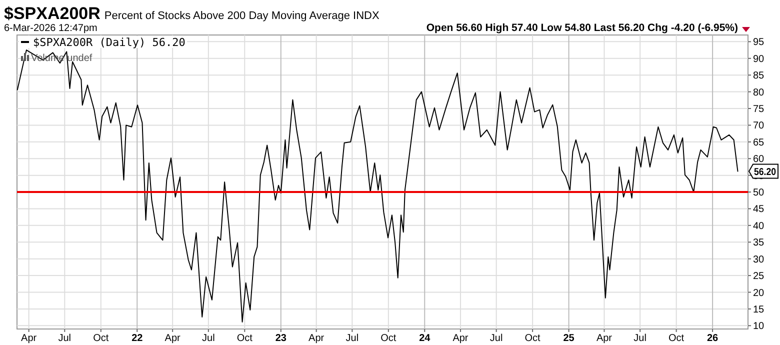 This screenshot has height=345, width=780. What do you see at coordinates (759, 193) in the screenshot?
I see `y-tick-label: 50` at bounding box center [759, 193].